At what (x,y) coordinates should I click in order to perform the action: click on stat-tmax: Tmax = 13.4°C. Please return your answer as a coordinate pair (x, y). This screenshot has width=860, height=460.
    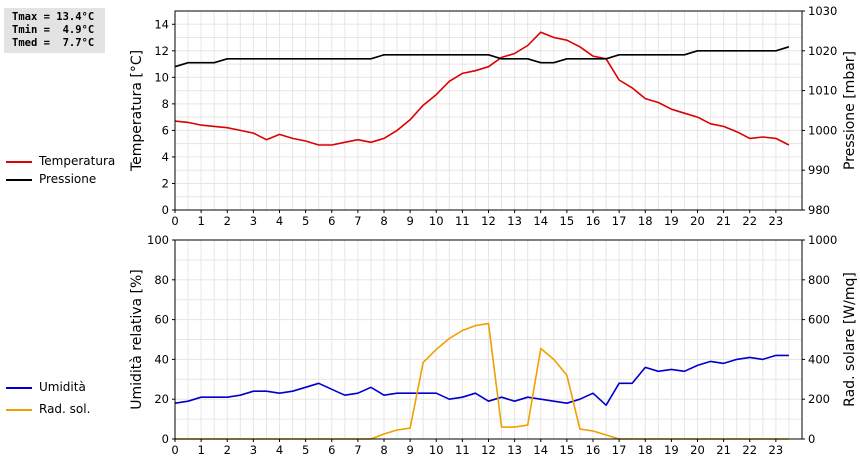
    Looking at the image, I should click on (53, 17).